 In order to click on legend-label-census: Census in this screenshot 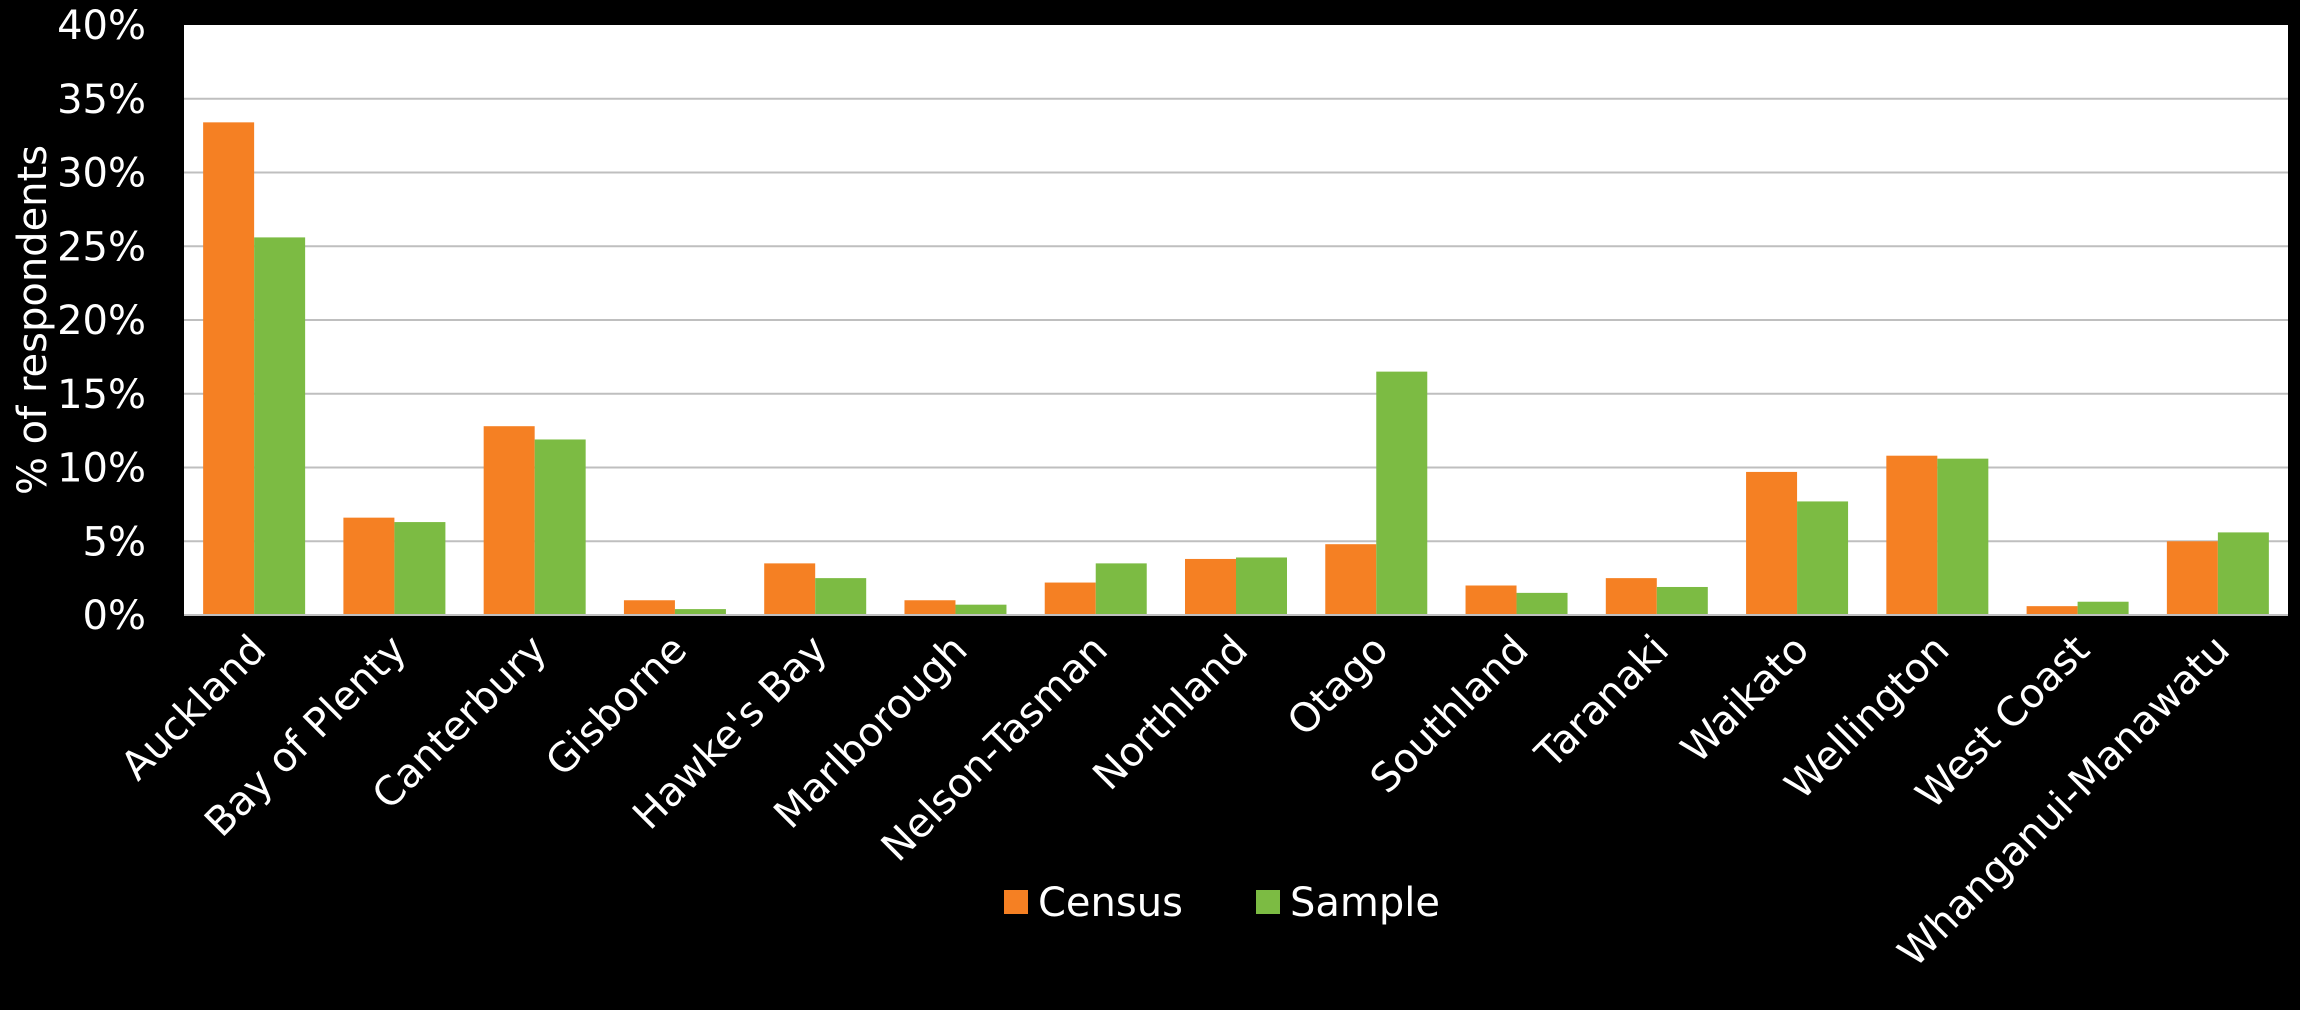, I will do `click(1110, 903)`.